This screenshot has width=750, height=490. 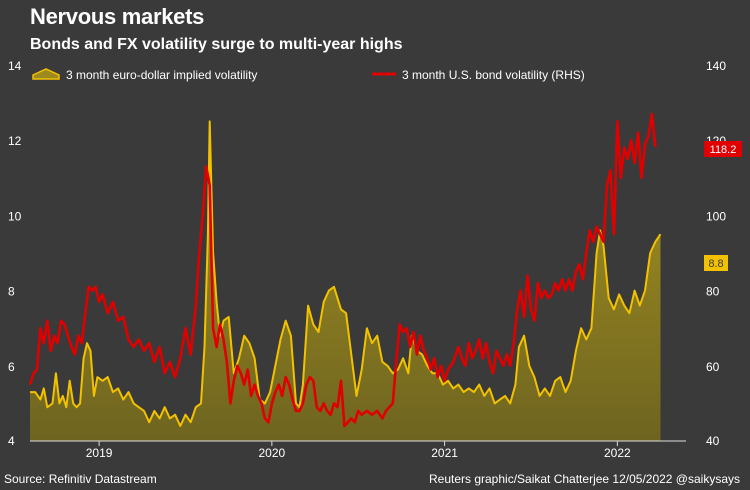 I want to click on source-note: Source: Refinitiv Datastream, so click(x=80, y=479).